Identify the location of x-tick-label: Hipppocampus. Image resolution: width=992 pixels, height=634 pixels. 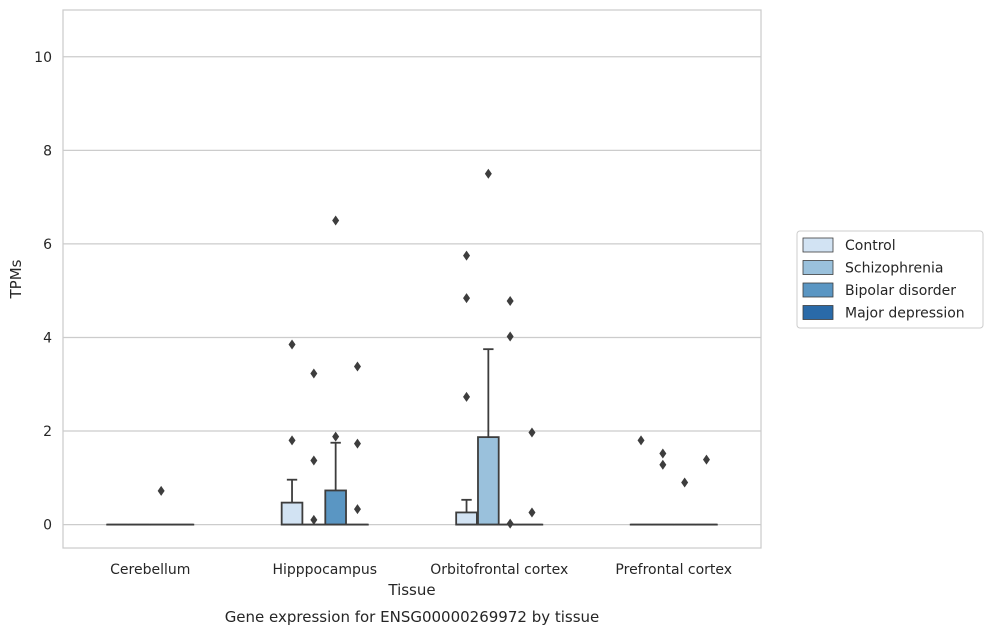
(324, 570).